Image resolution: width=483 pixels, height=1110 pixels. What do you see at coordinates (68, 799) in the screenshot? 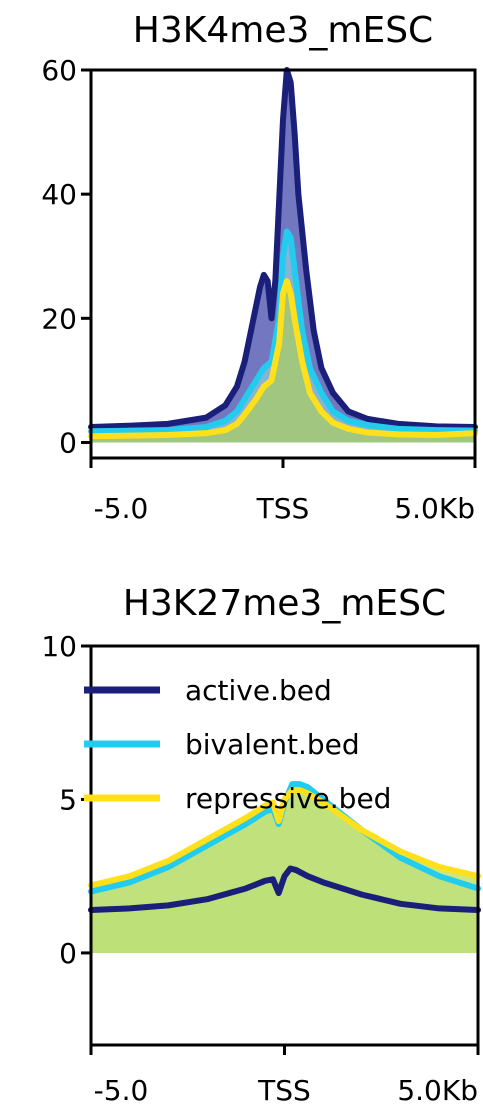
I see `y-tick-label: 5` at bounding box center [68, 799].